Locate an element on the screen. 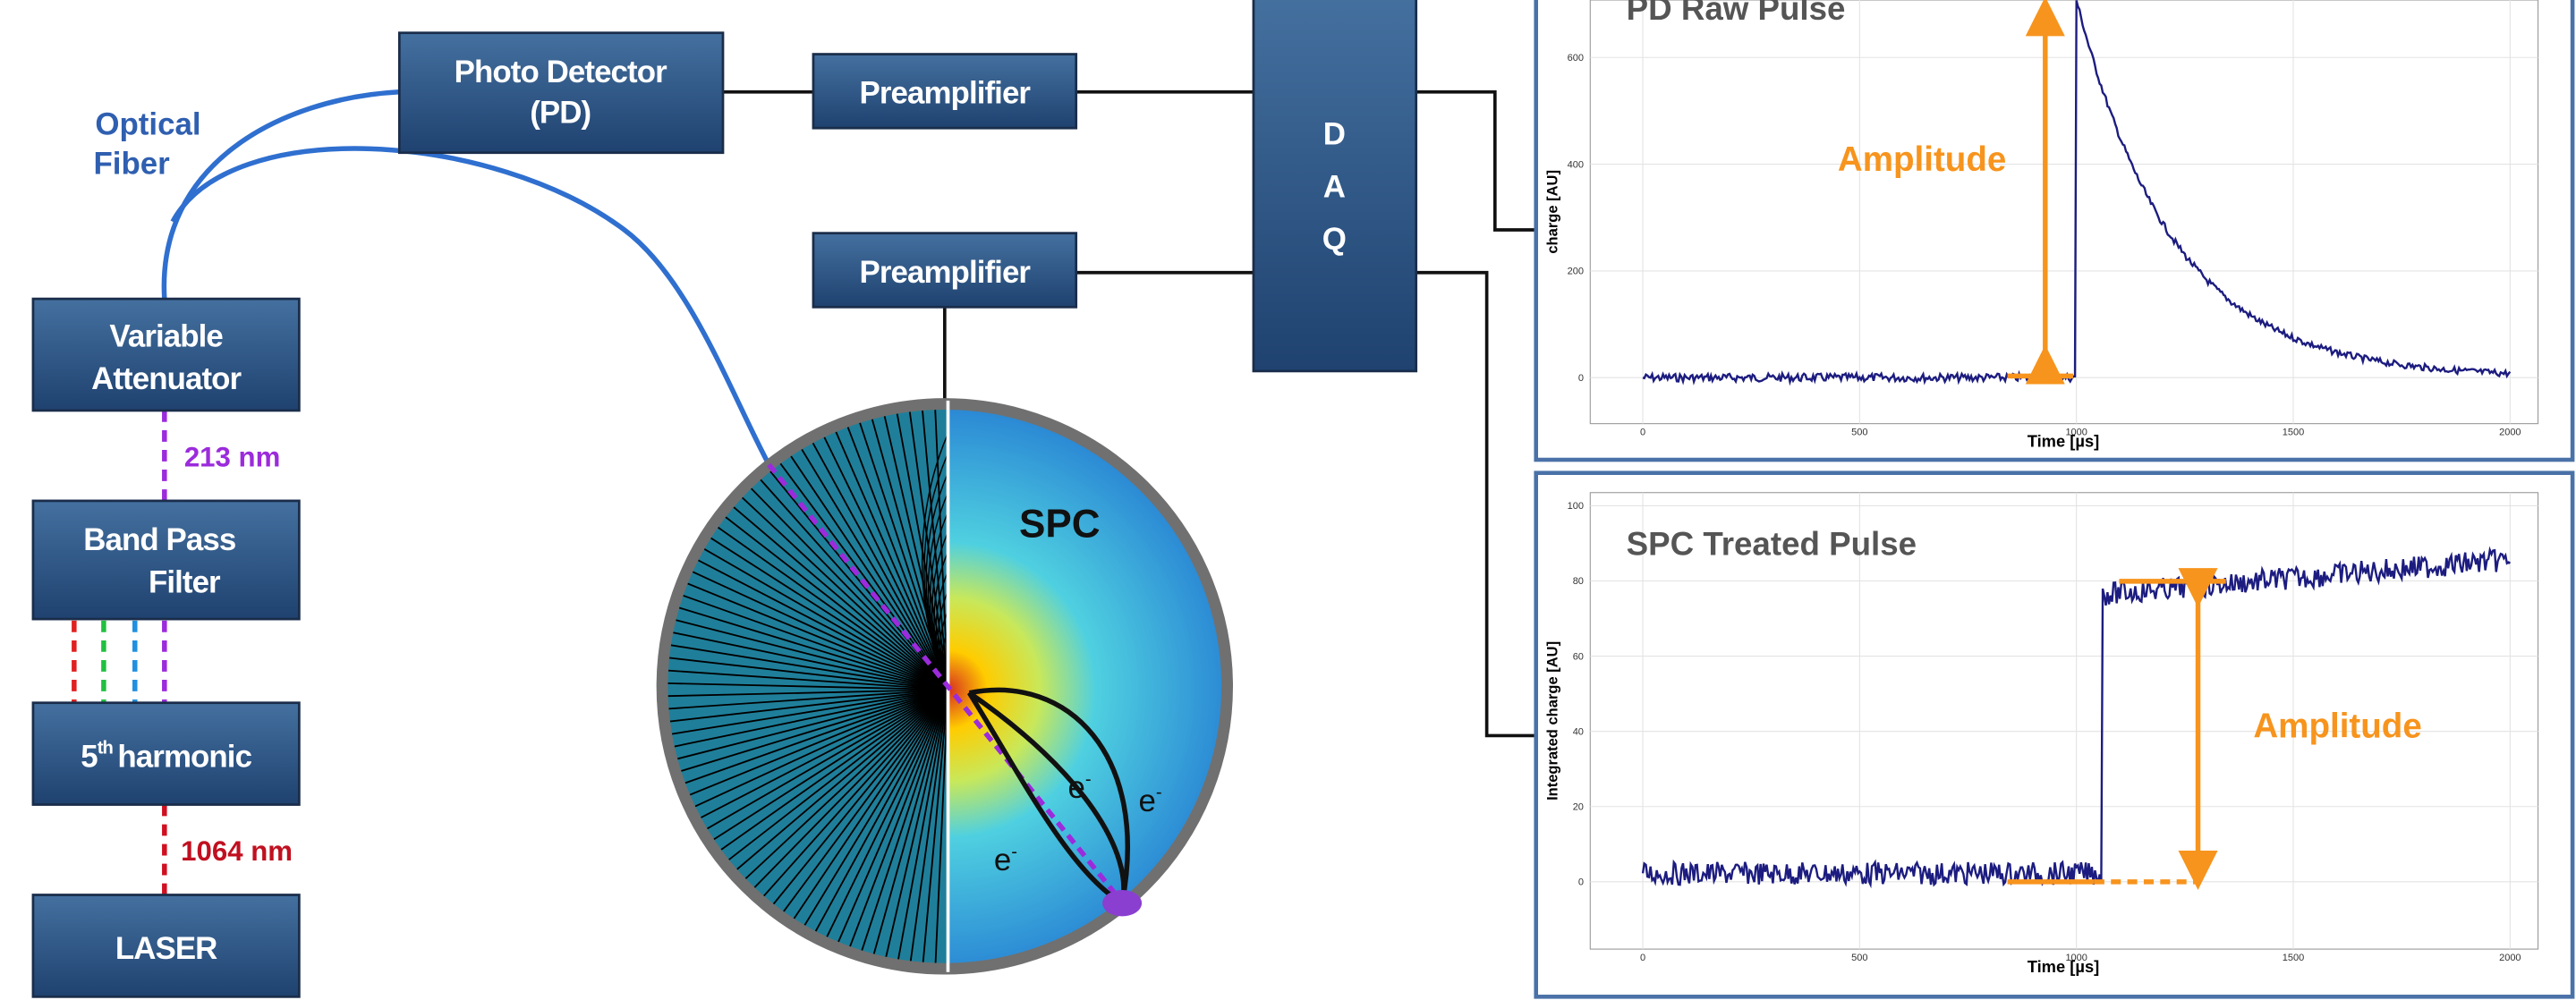 This screenshot has width=2576, height=1000. axis-title: charge [AU] is located at coordinates (1552, 212).